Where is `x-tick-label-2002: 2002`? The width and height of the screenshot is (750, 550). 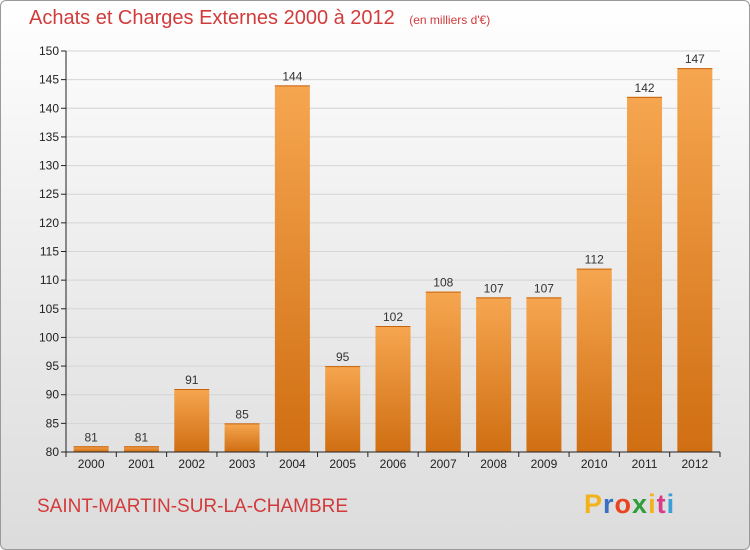
x-tick-label-2002: 2002 is located at coordinates (191, 464).